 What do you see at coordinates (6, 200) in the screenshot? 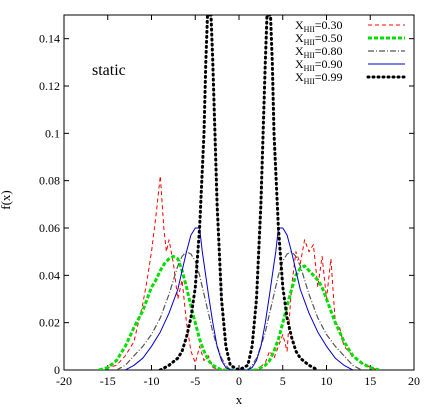
I see `y-axis-label: f(x)` at bounding box center [6, 200].